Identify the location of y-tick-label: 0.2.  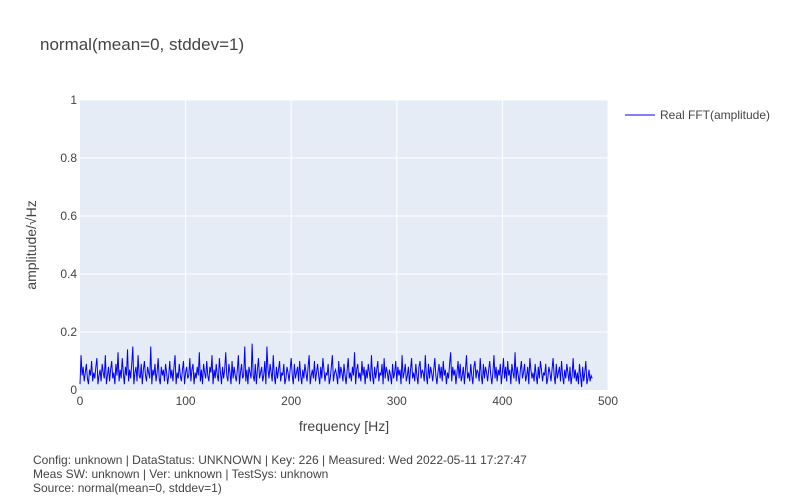
(68, 332).